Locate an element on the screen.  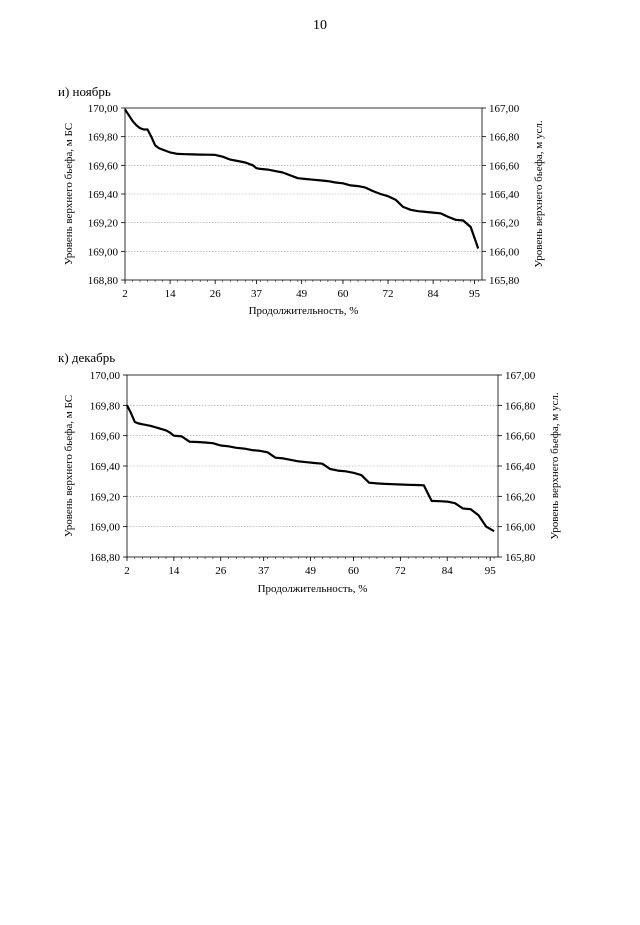
chart-title-november: и) ноябрь is located at coordinates (84, 91).